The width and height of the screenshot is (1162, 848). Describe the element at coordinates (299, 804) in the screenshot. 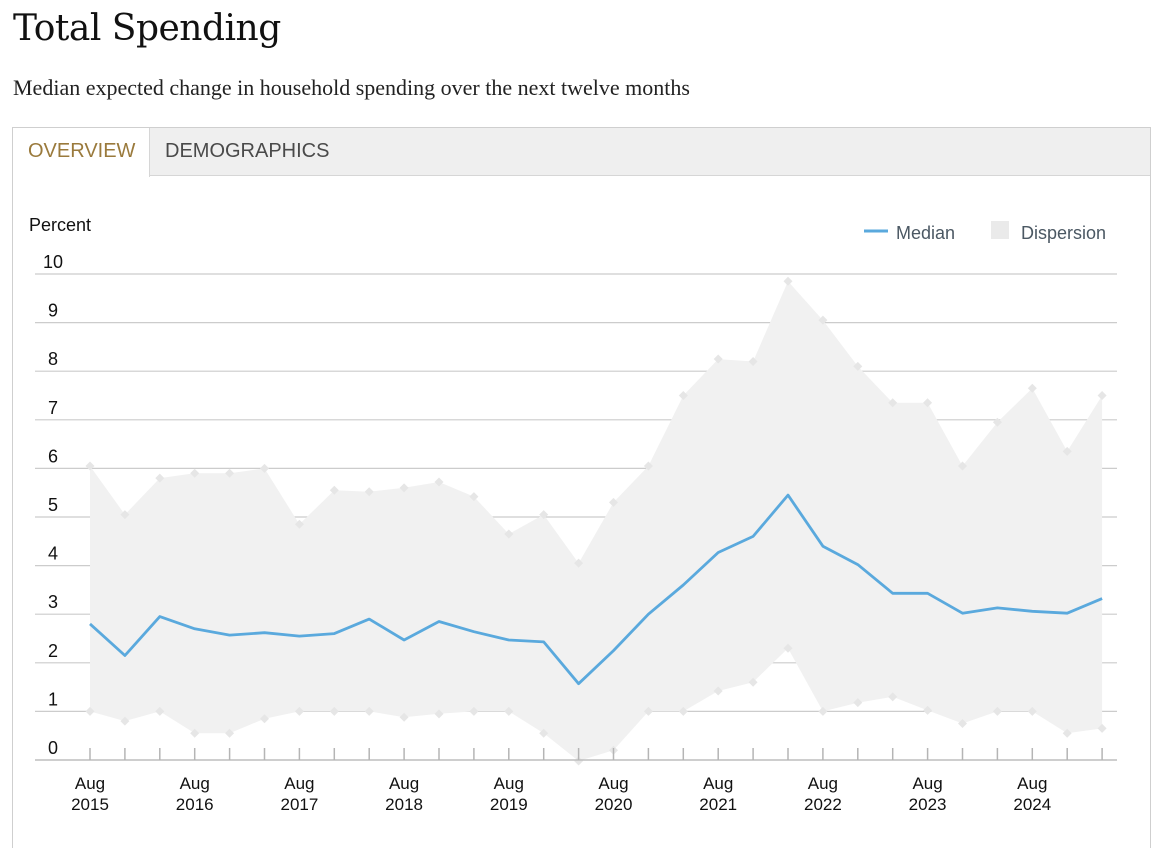

I see `x-tick-label-year: 2017` at that location.